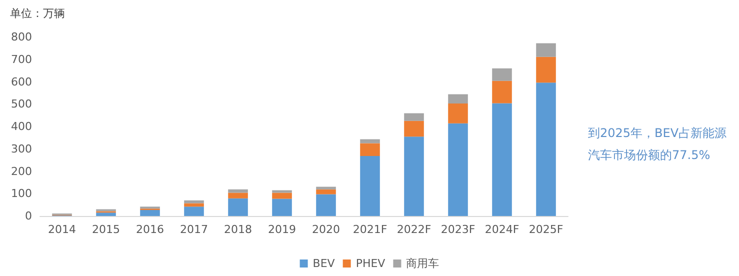 The height and width of the screenshot is (276, 739). I want to click on x-tick-label: 2021F, so click(370, 229).